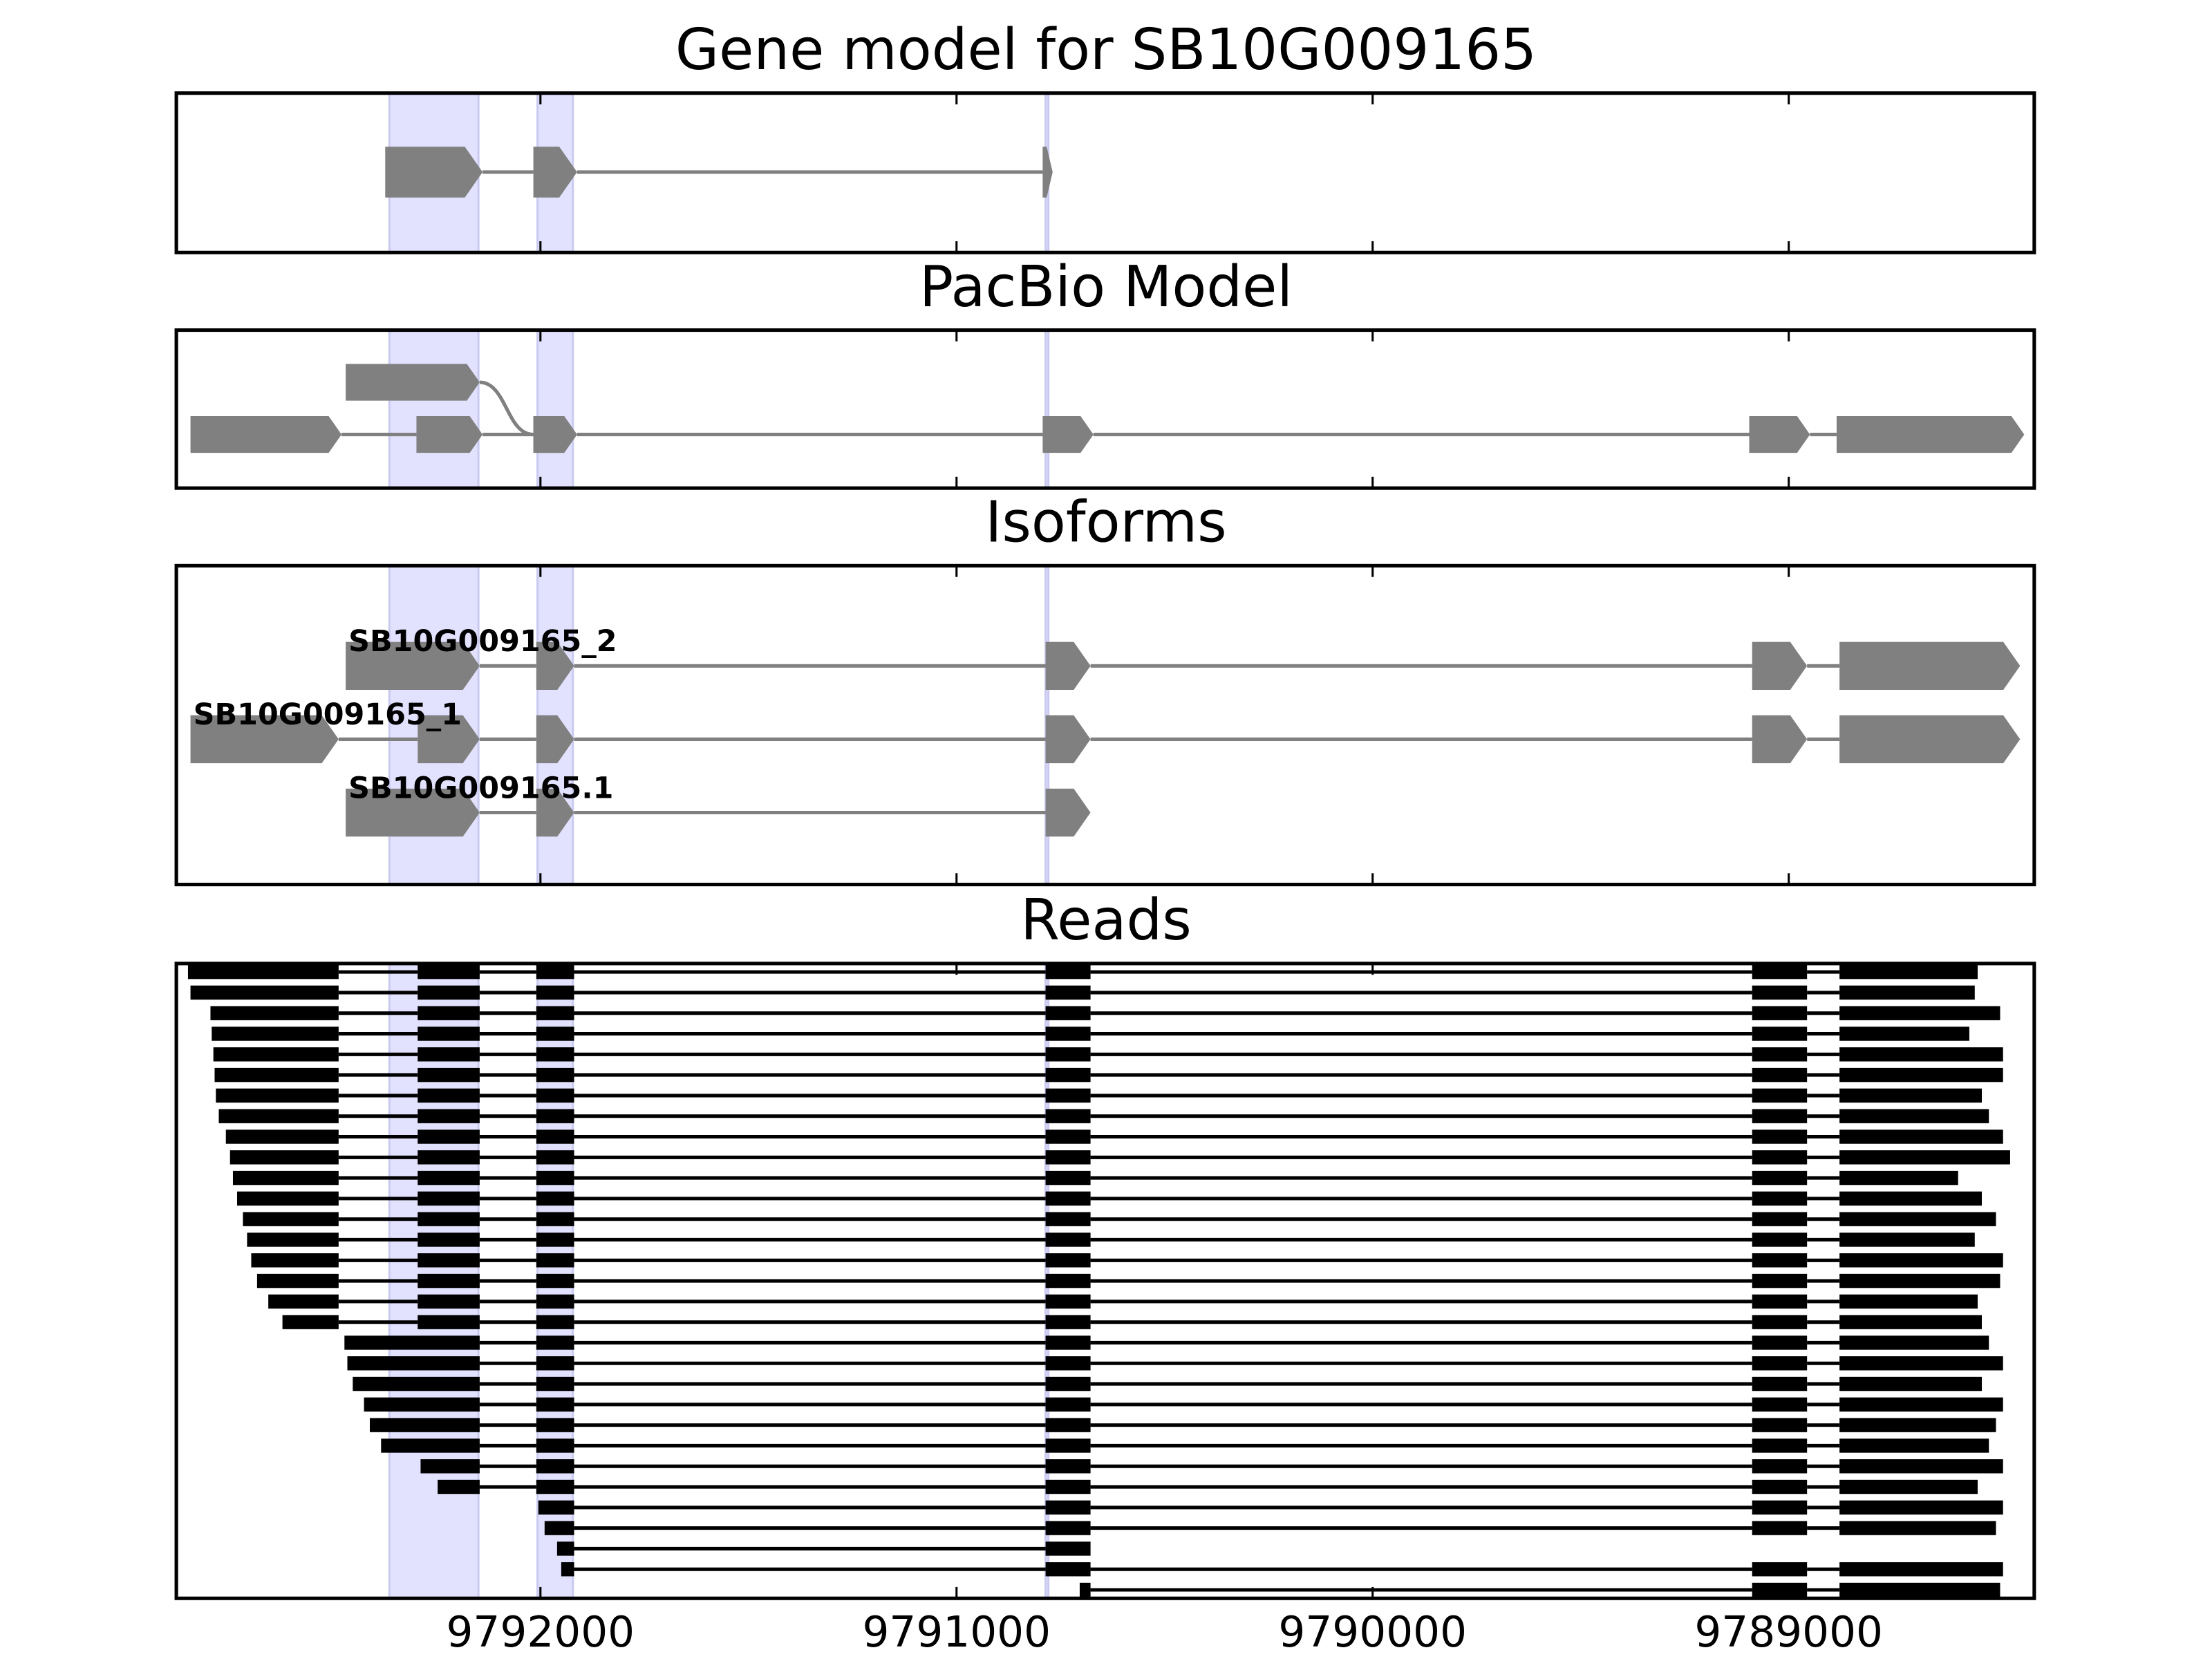  What do you see at coordinates (1372, 1633) in the screenshot?
I see `x-tick-label: 9790000` at bounding box center [1372, 1633].